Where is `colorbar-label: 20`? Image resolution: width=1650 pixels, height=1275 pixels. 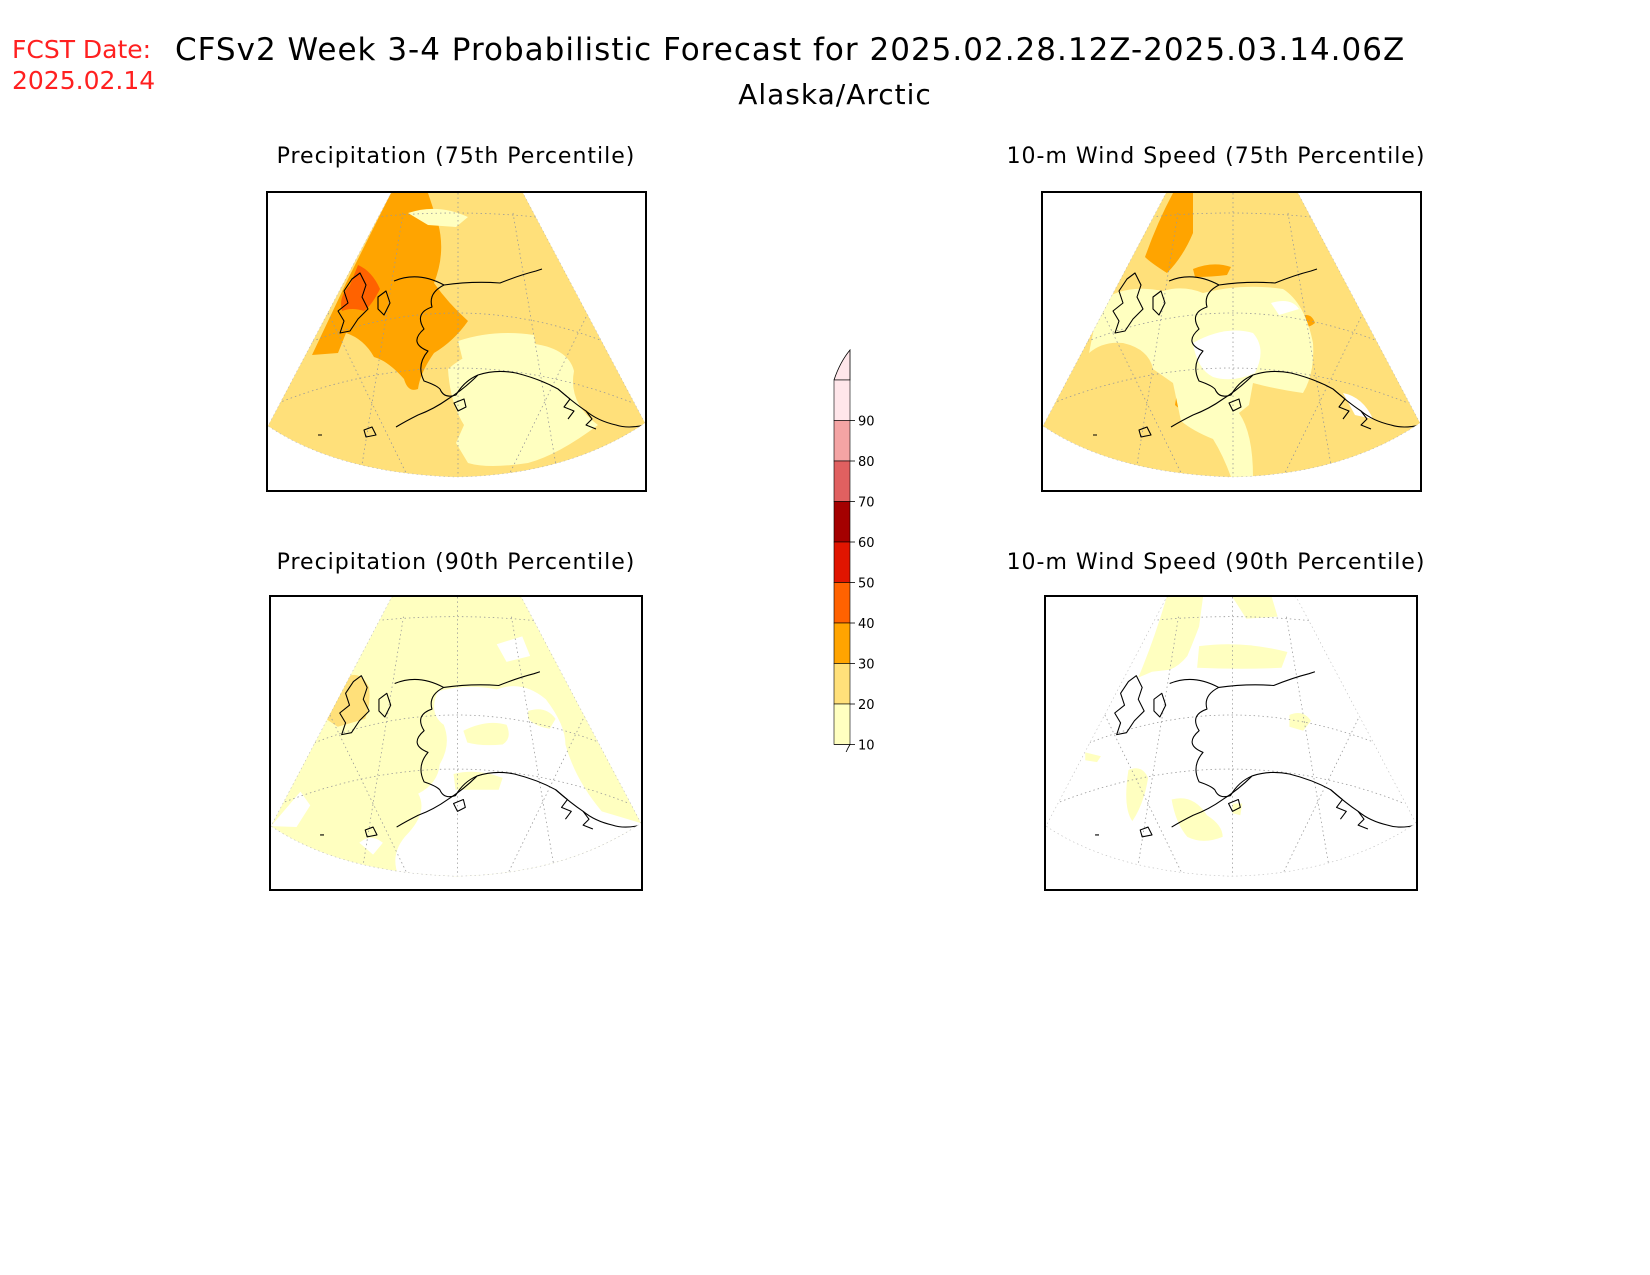 colorbar-label: 20 is located at coordinates (866, 705).